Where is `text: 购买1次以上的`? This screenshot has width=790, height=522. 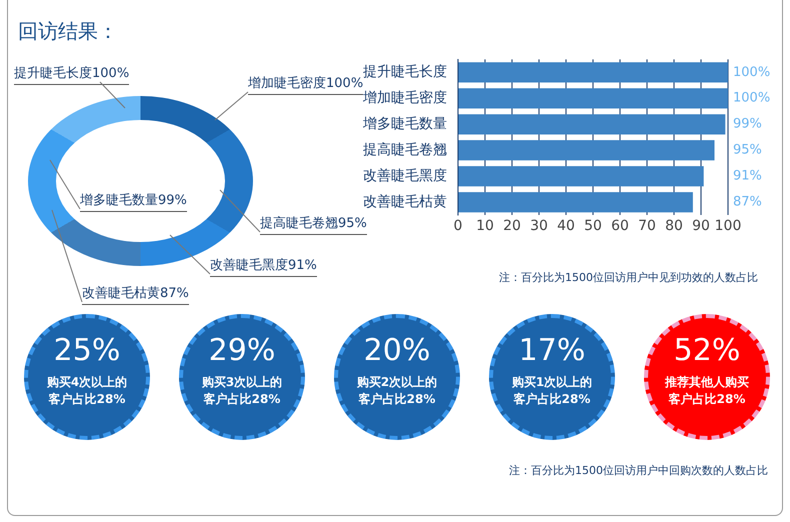
text: 购买1次以上的 is located at coordinates (552, 382).